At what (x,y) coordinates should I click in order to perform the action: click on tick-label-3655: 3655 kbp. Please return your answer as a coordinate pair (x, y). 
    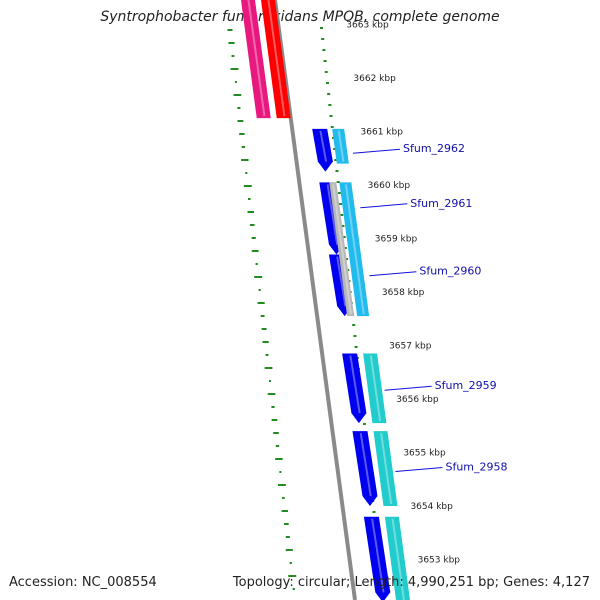
    Looking at the image, I should click on (424, 454).